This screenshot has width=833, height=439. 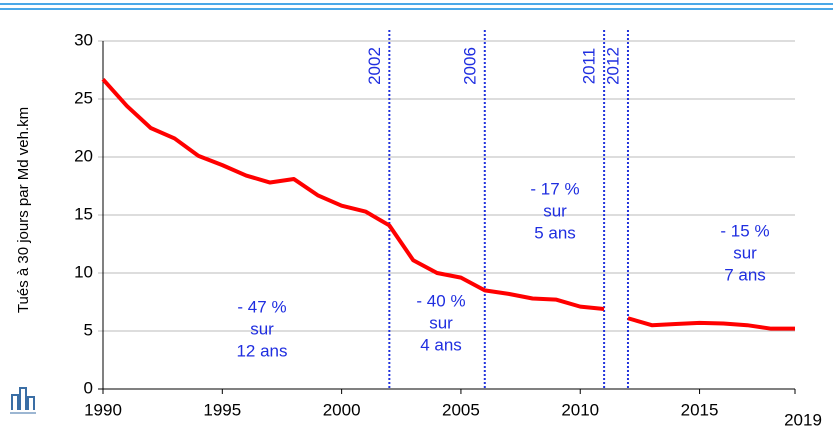 What do you see at coordinates (83, 97) in the screenshot?
I see `y-tick-label: 25` at bounding box center [83, 97].